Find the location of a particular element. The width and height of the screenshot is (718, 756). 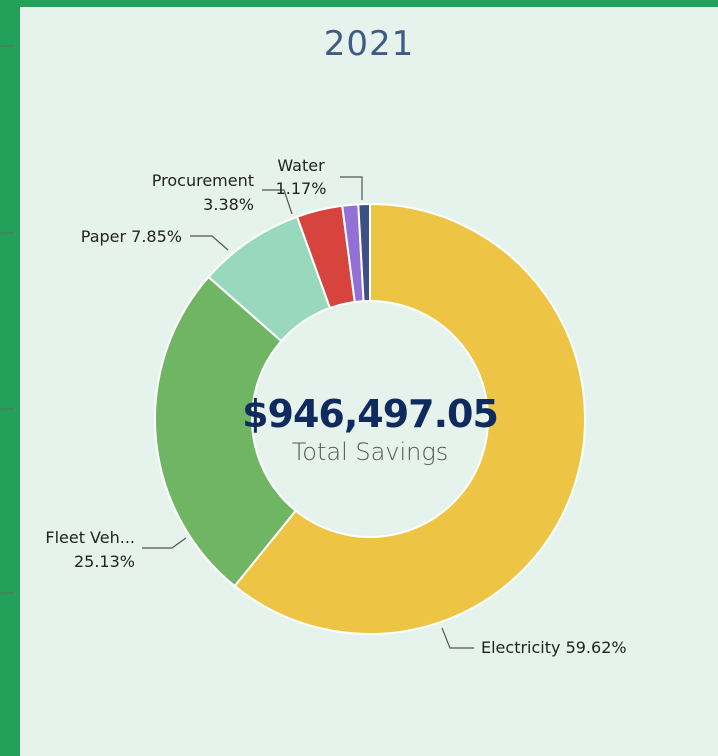

leader-line-electricity is located at coordinates (457, 638).